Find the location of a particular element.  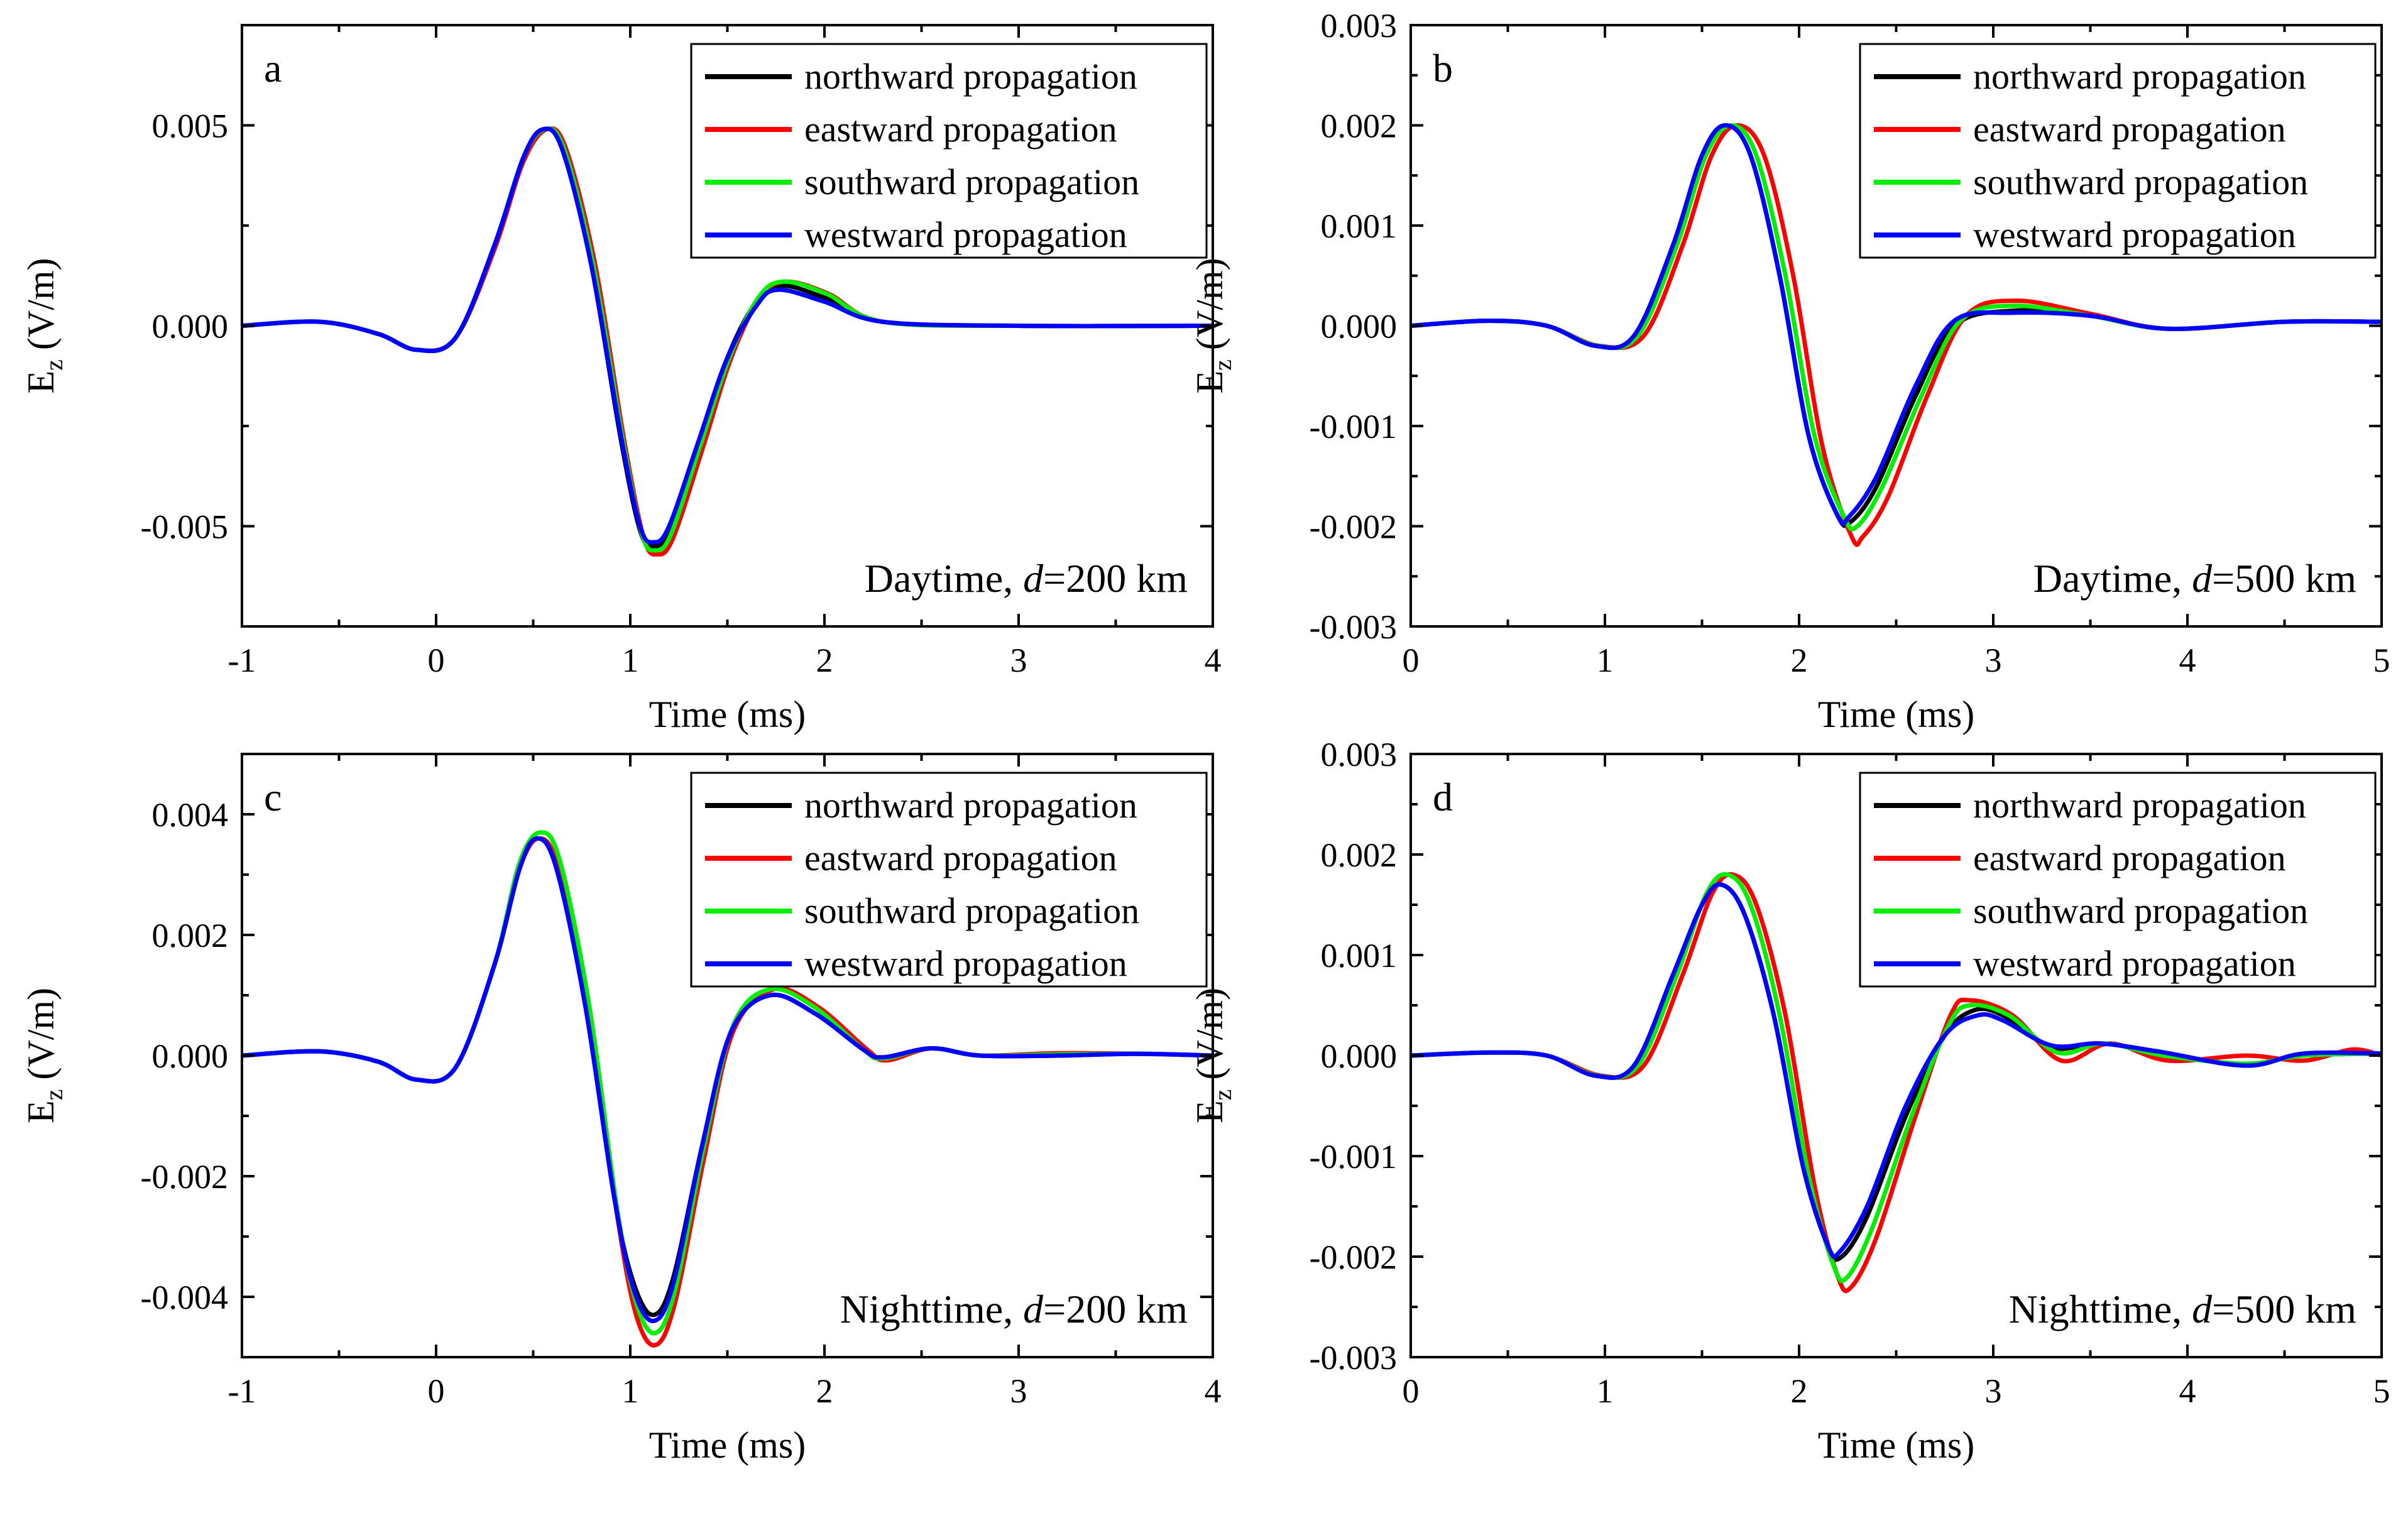

y-tick-label: -0.005 is located at coordinates (184, 527).